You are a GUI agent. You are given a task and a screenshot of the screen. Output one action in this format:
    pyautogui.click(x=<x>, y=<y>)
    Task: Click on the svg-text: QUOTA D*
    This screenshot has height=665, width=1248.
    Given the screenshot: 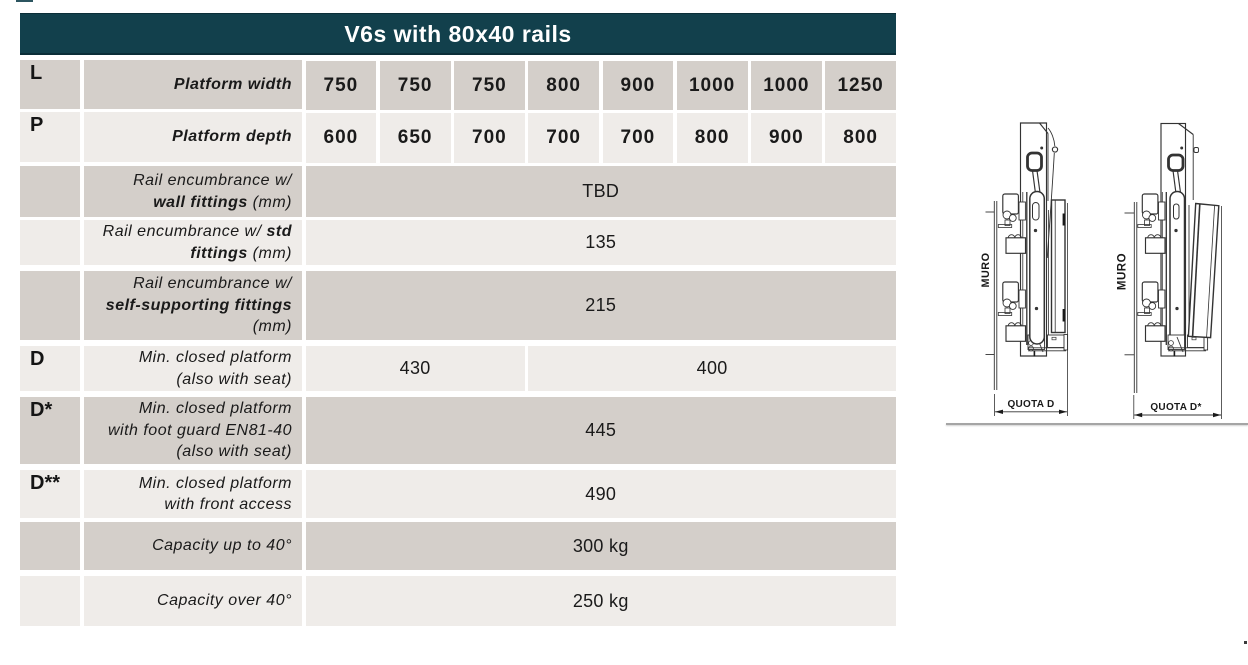 What is the action you would take?
    pyautogui.click(x=1175, y=407)
    